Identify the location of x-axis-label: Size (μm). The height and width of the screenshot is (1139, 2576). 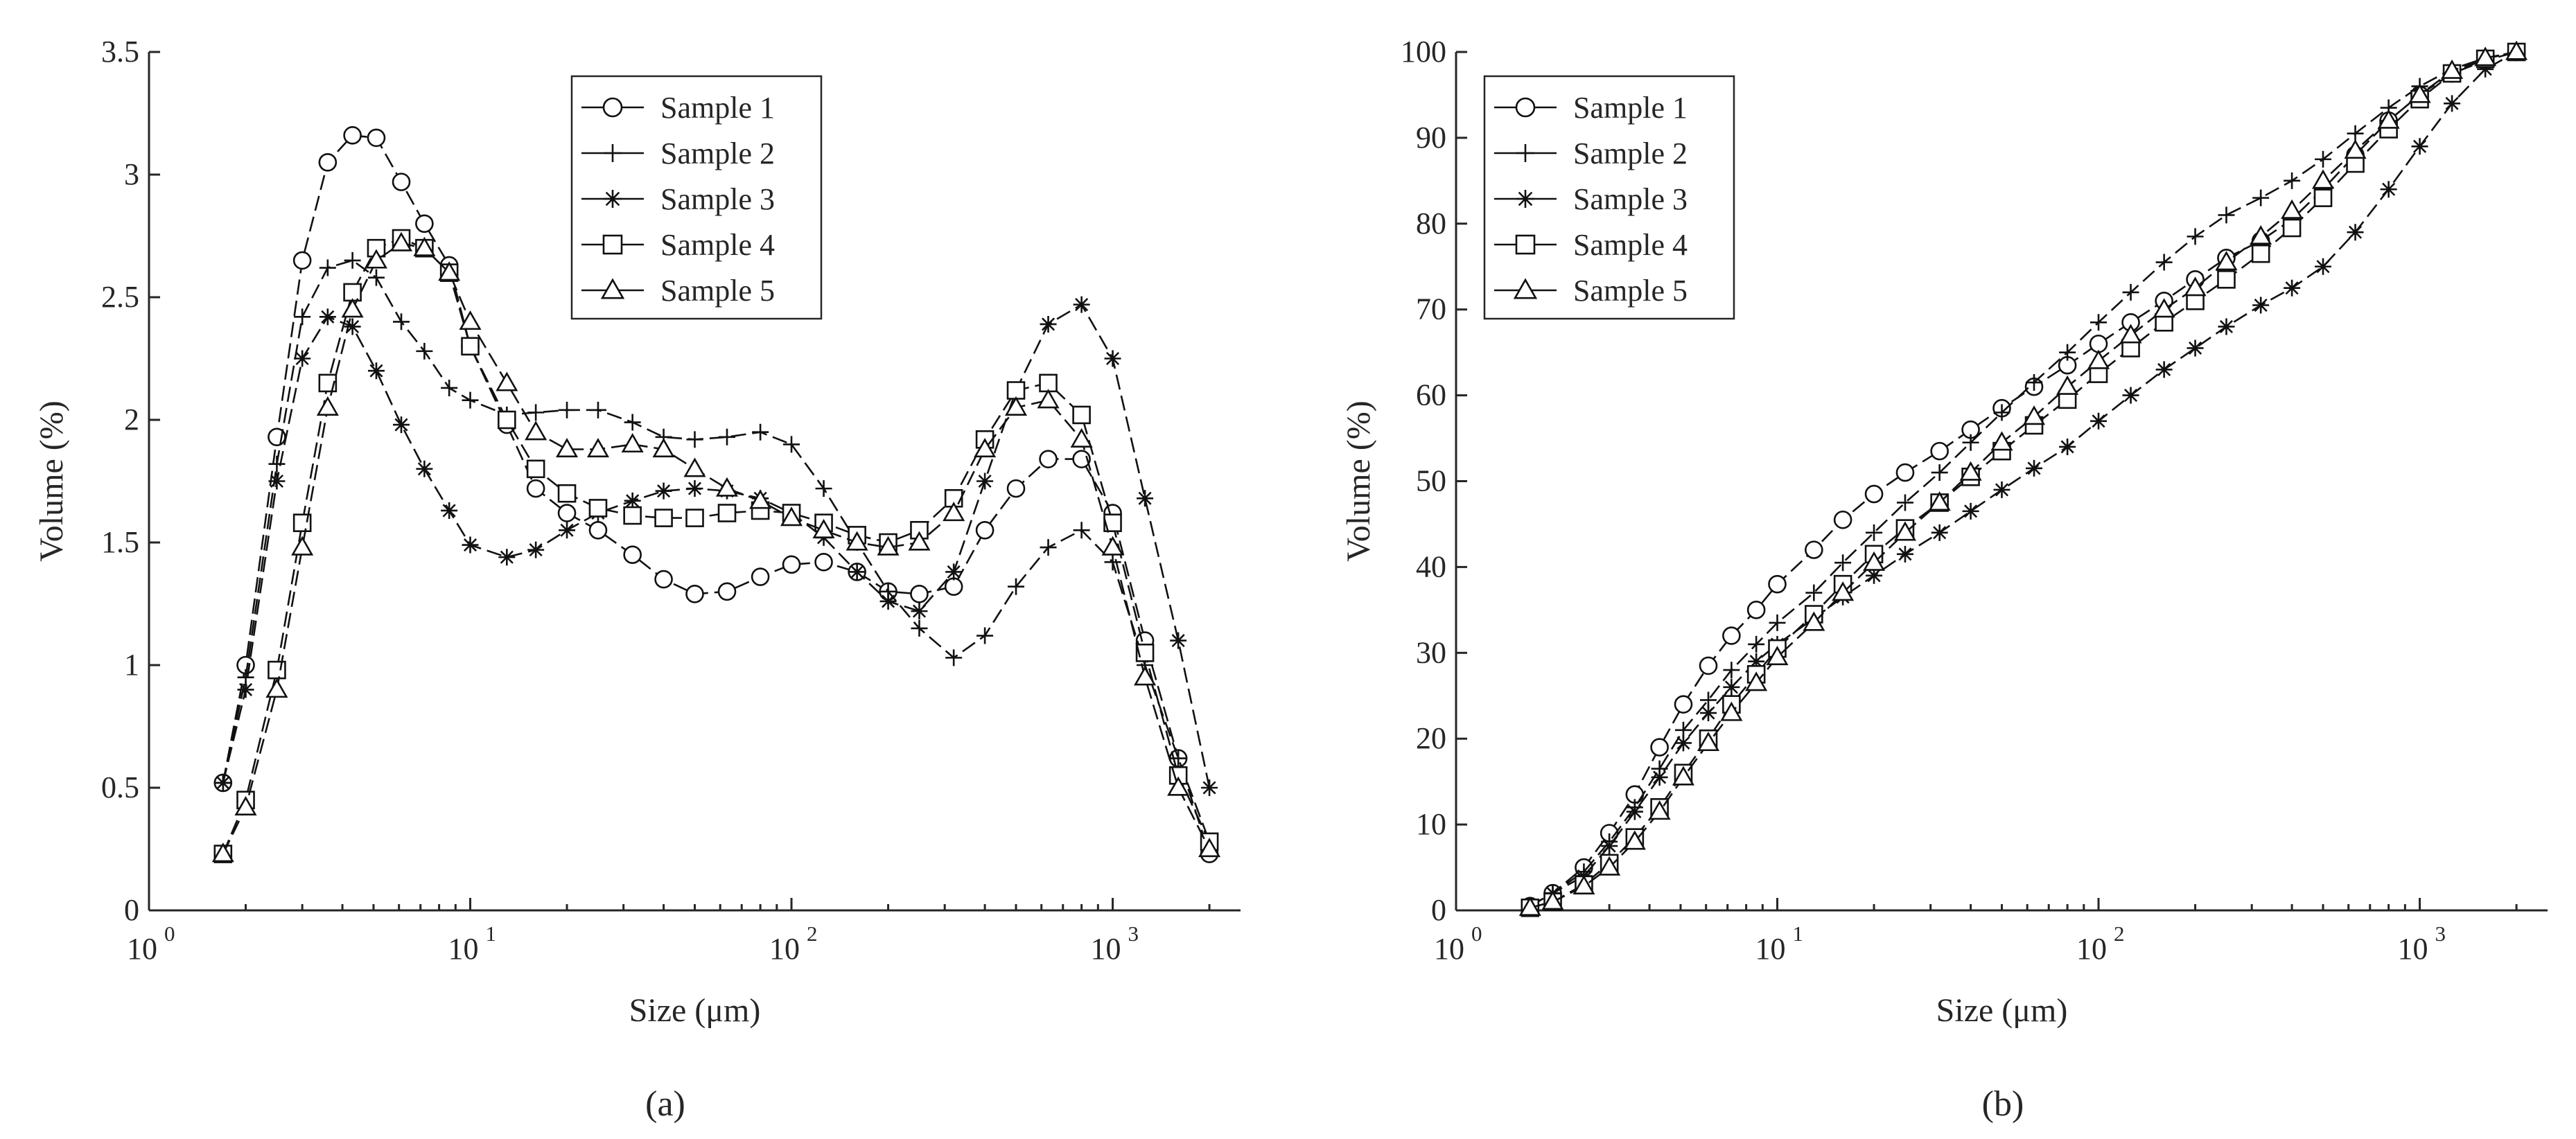
(695, 1011).